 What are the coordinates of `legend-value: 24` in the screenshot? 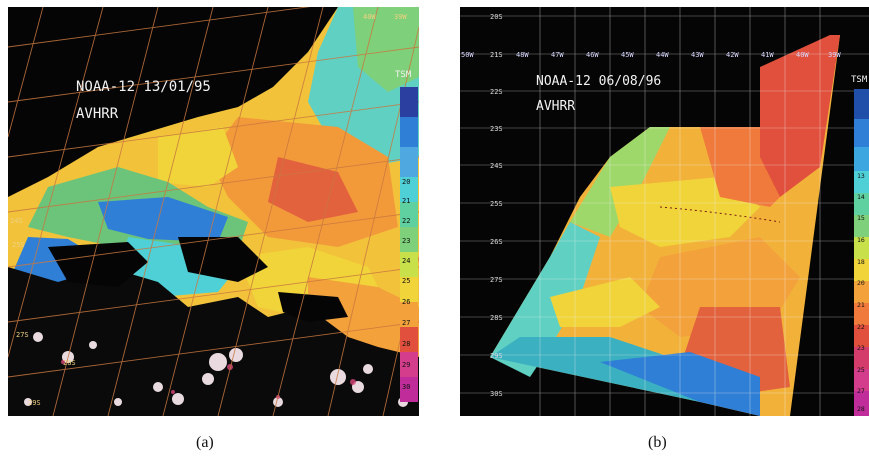 It's located at (406, 261).